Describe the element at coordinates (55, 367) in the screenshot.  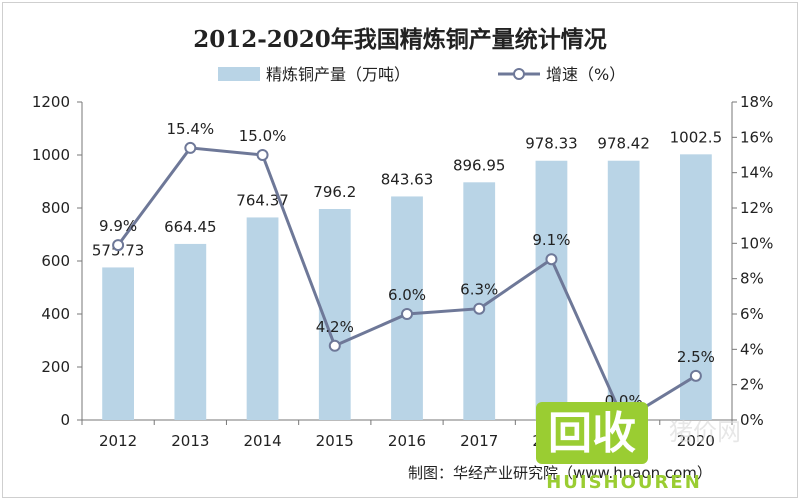
I see `y-left-tick-label: 200` at that location.